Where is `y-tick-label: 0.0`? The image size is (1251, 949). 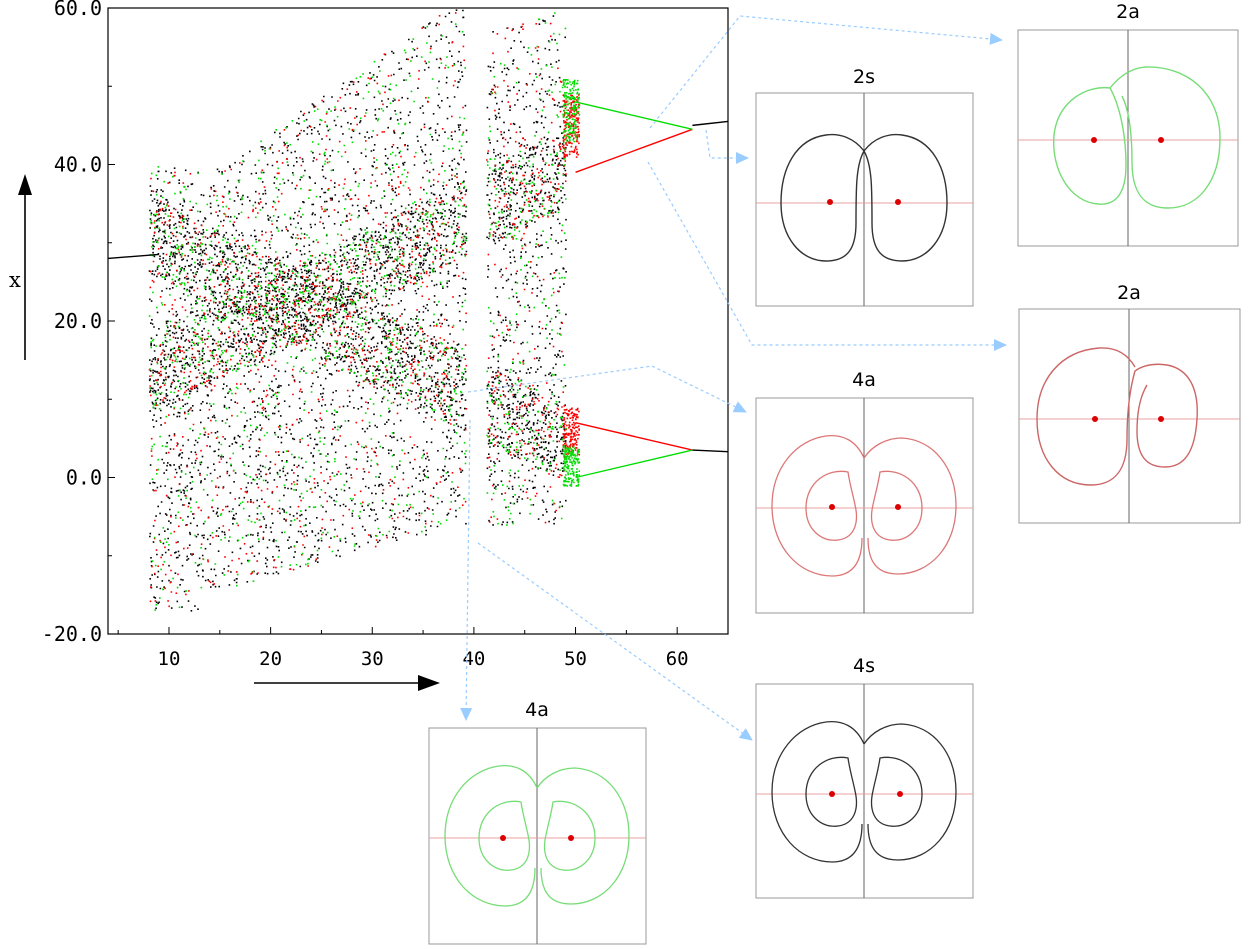
y-tick-label: 0.0 is located at coordinates (84, 478).